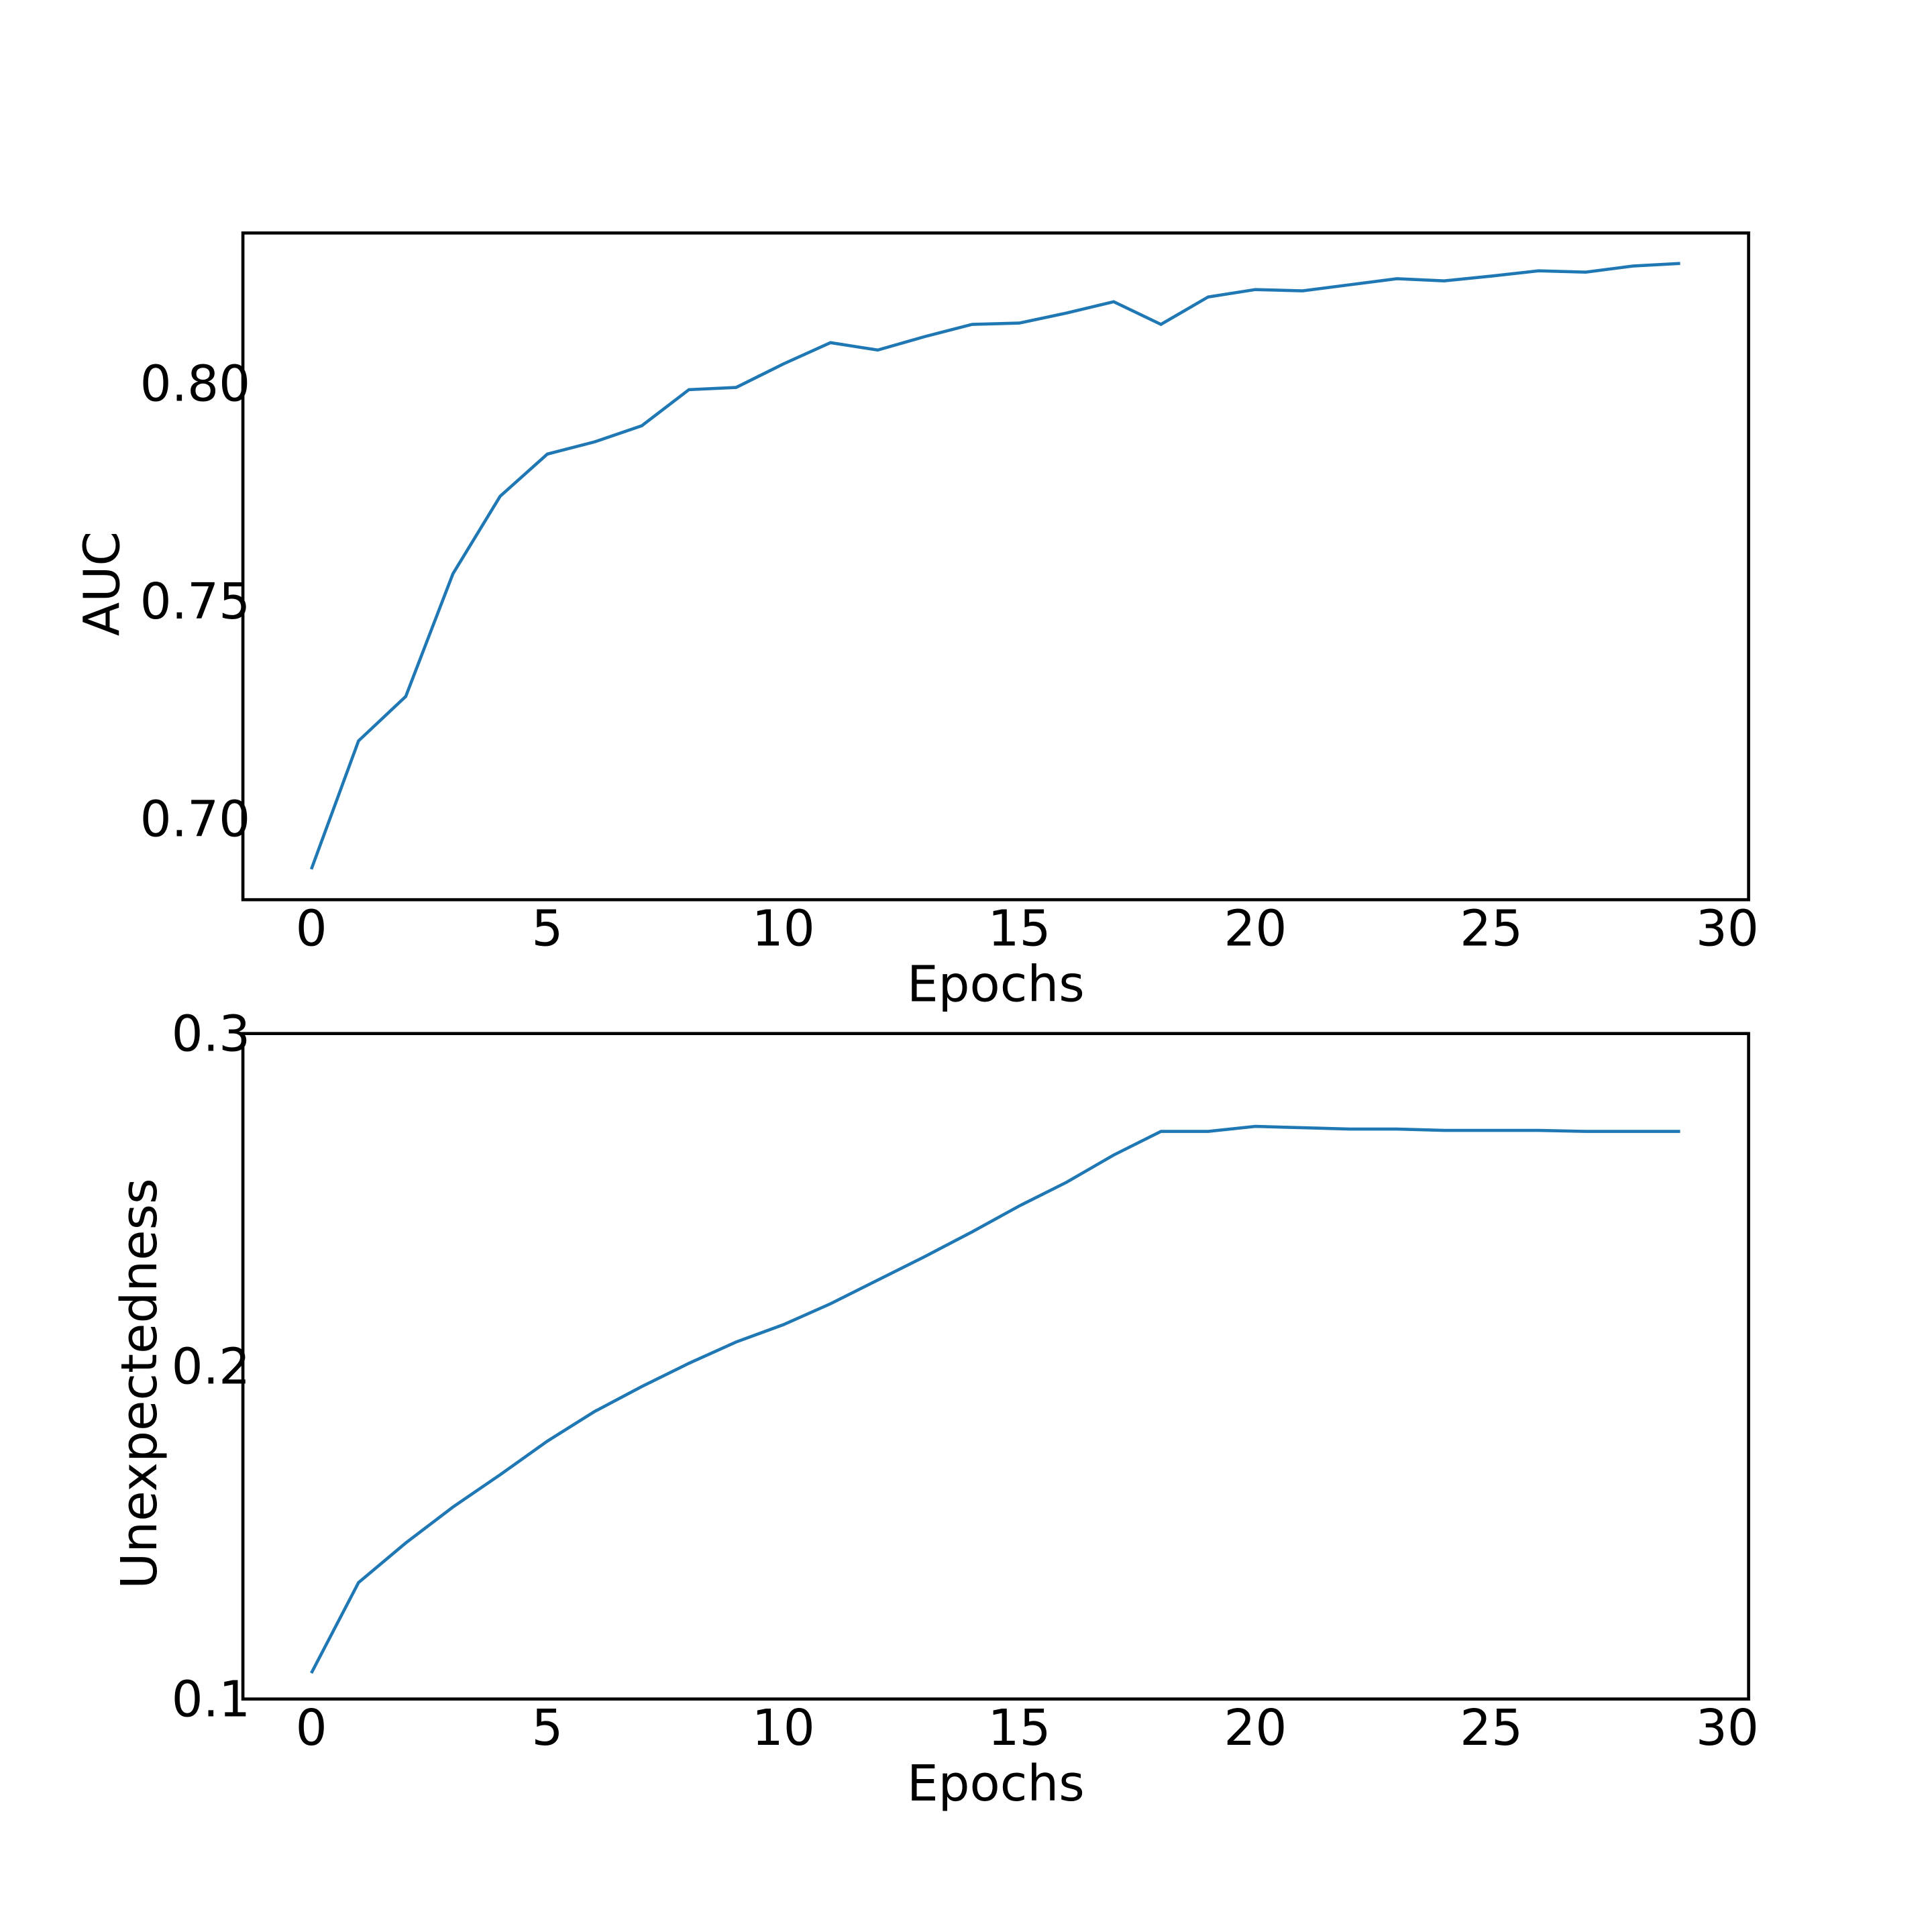 This screenshot has height=1932, width=1932. I want to click on y-tick-label: 0.3, so click(211, 1034).